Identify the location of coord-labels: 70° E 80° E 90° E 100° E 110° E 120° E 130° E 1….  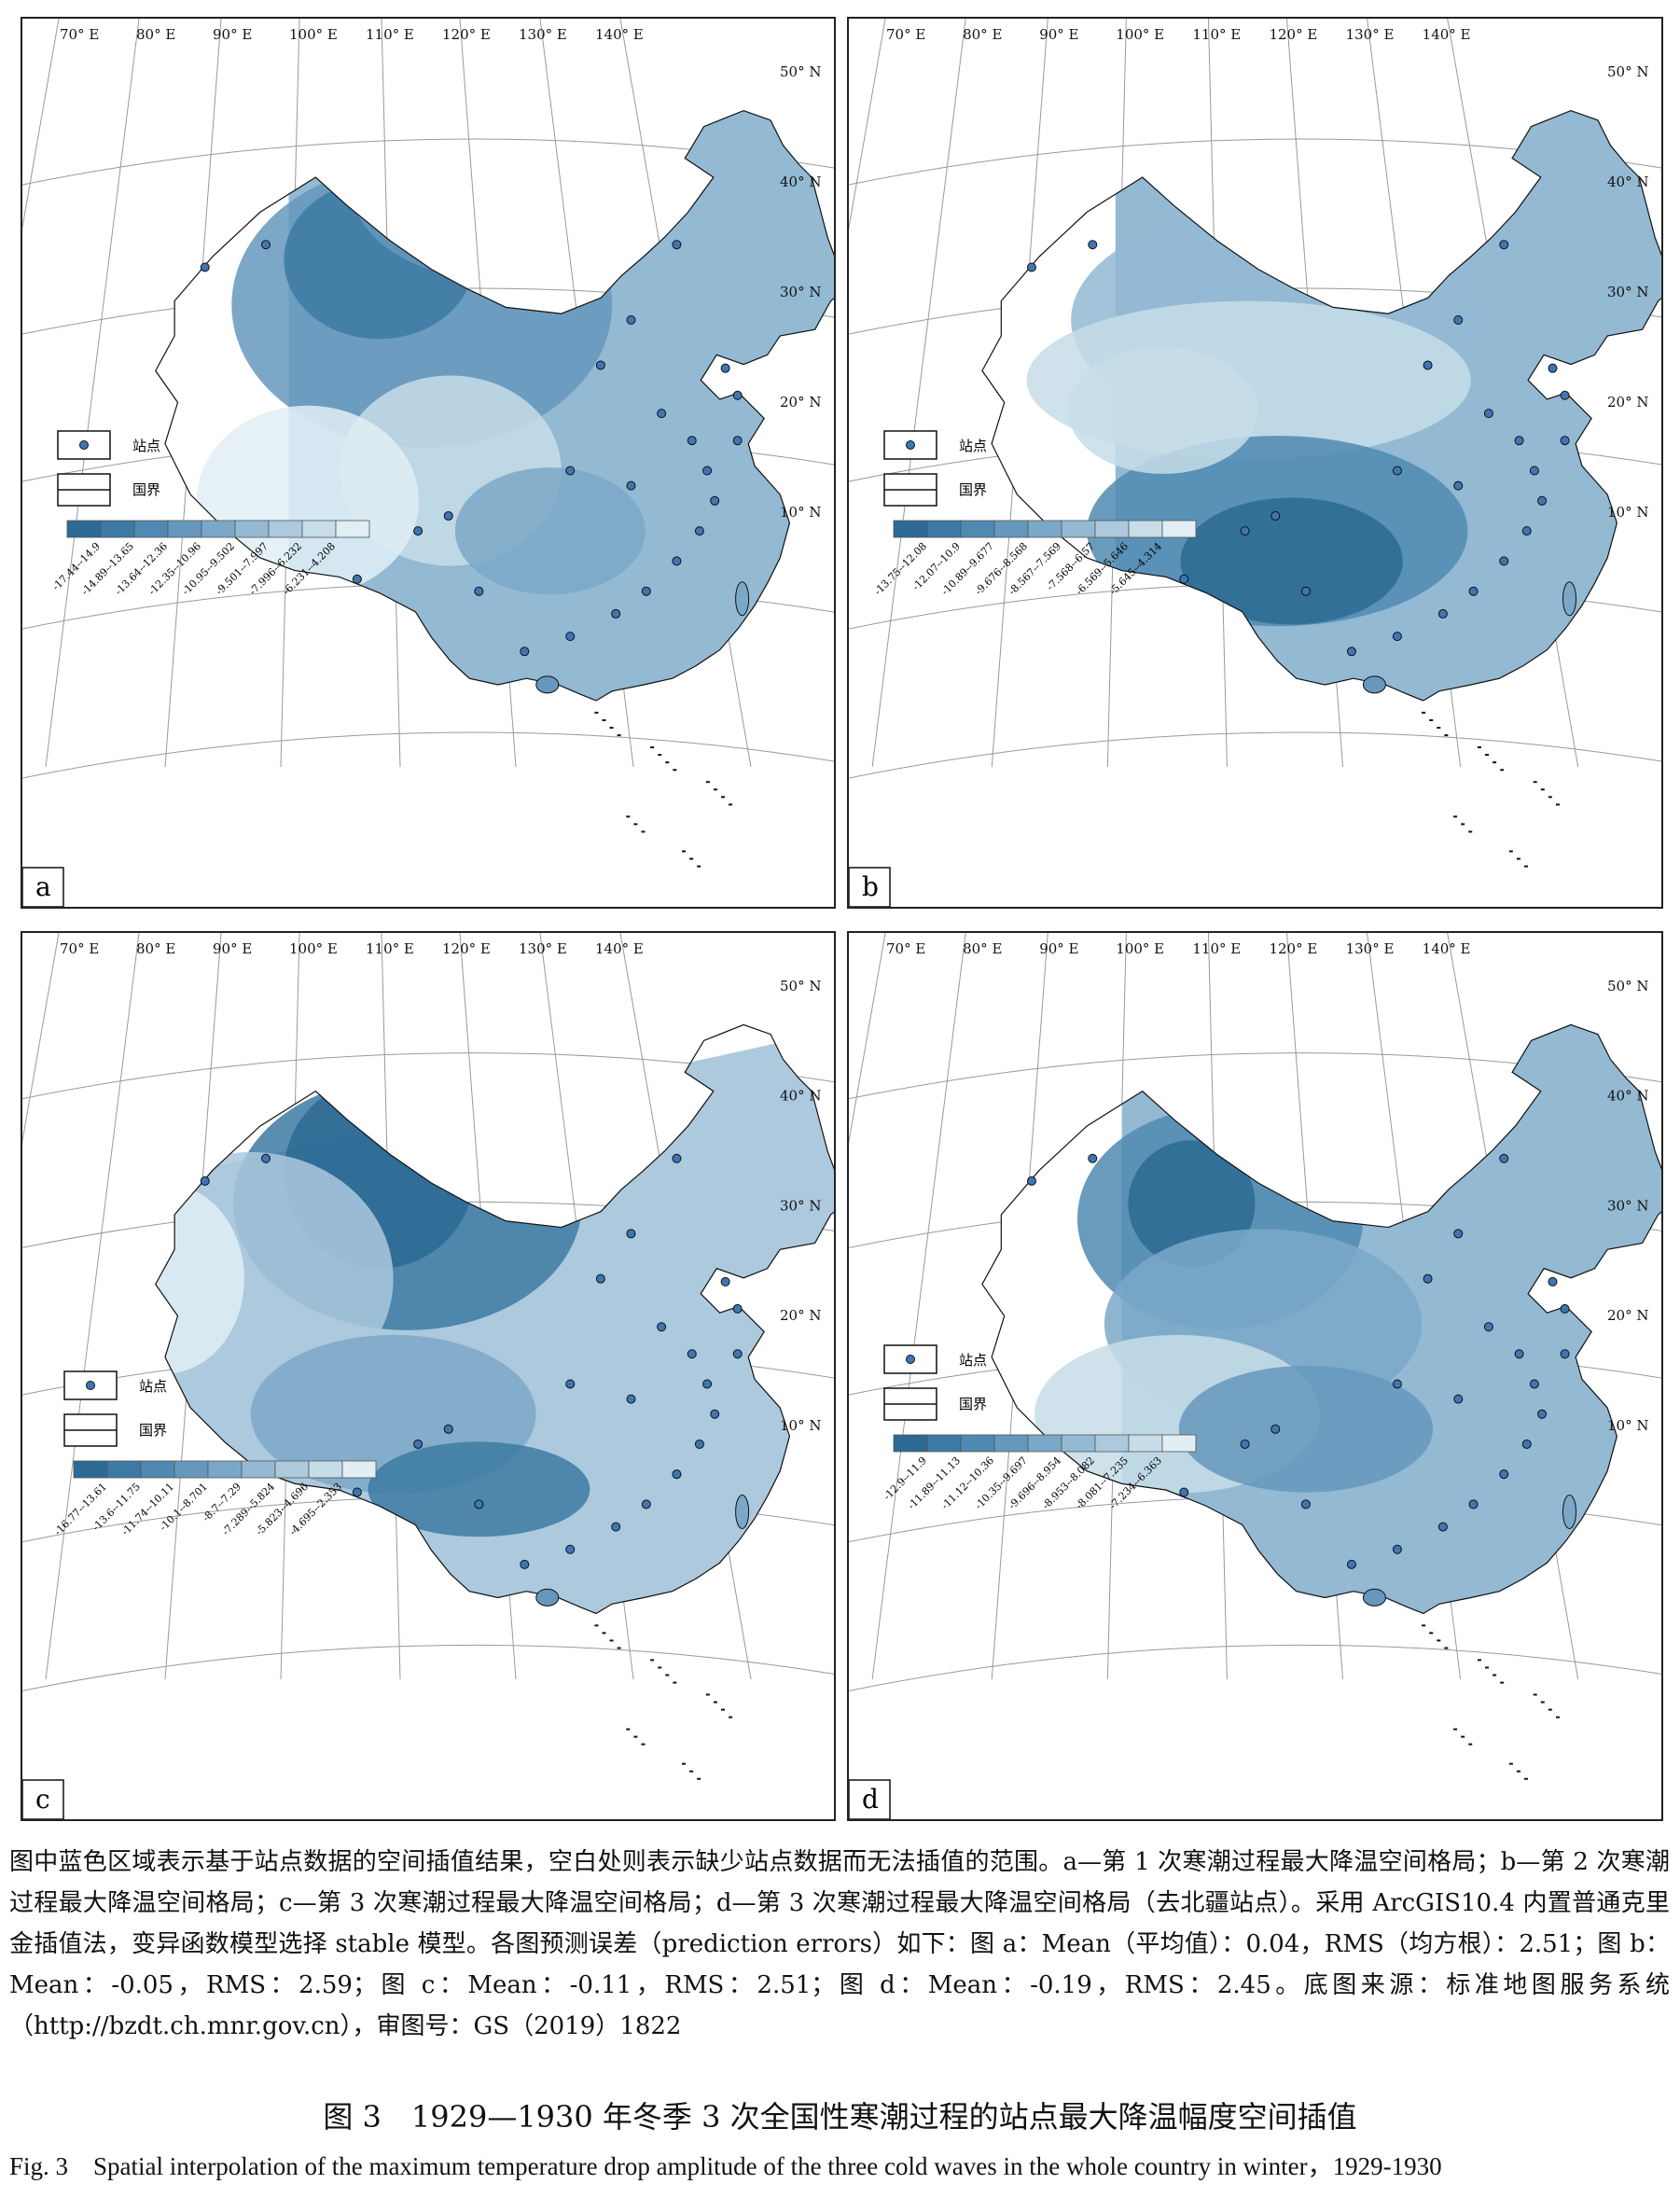
(440, 1187).